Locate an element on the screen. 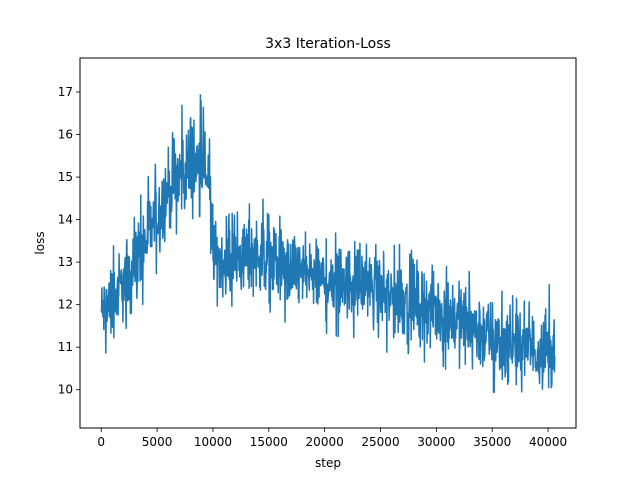 The width and height of the screenshot is (640, 480). x-tick-label: 25000 is located at coordinates (380, 442).